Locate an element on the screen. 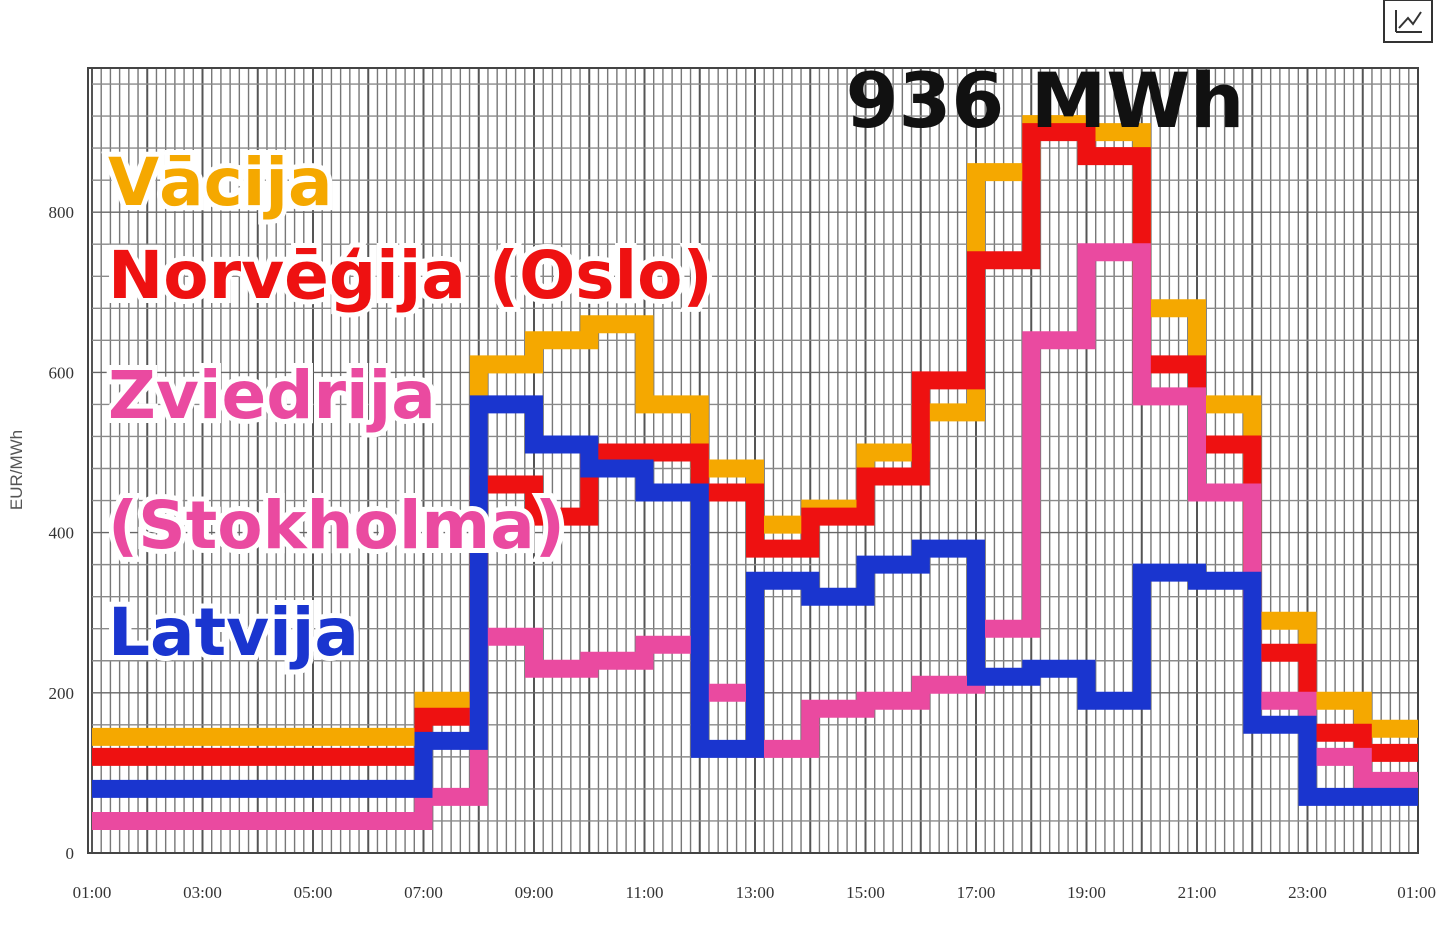 This screenshot has height=925, width=1440. x-tick-label: 19:00 is located at coordinates (1086, 892).